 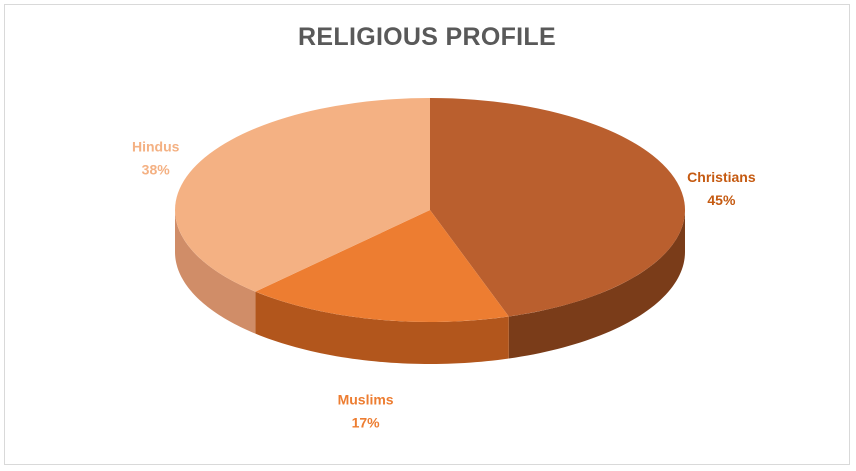 I want to click on pie-side-hindus, so click(x=215, y=272).